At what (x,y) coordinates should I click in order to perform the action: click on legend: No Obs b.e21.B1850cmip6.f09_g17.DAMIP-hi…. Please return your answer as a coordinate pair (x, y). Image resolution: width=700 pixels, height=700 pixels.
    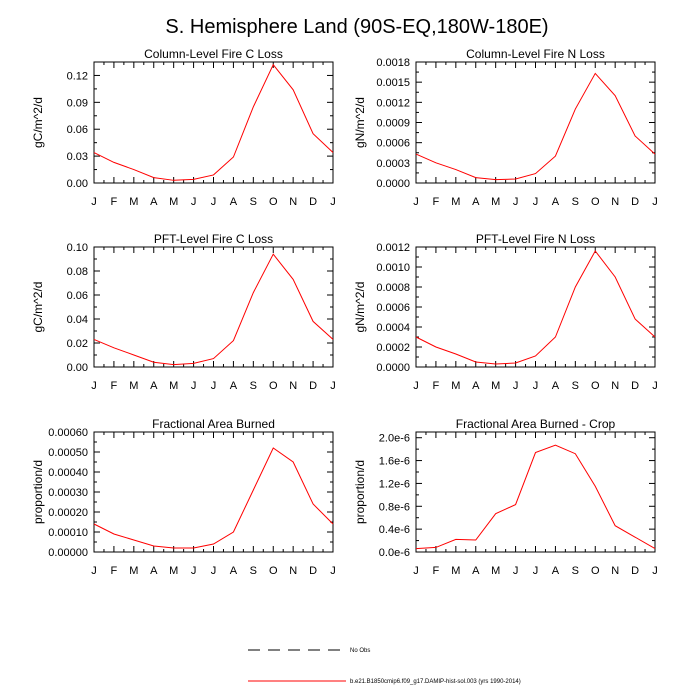
    Looking at the image, I should click on (384, 666).